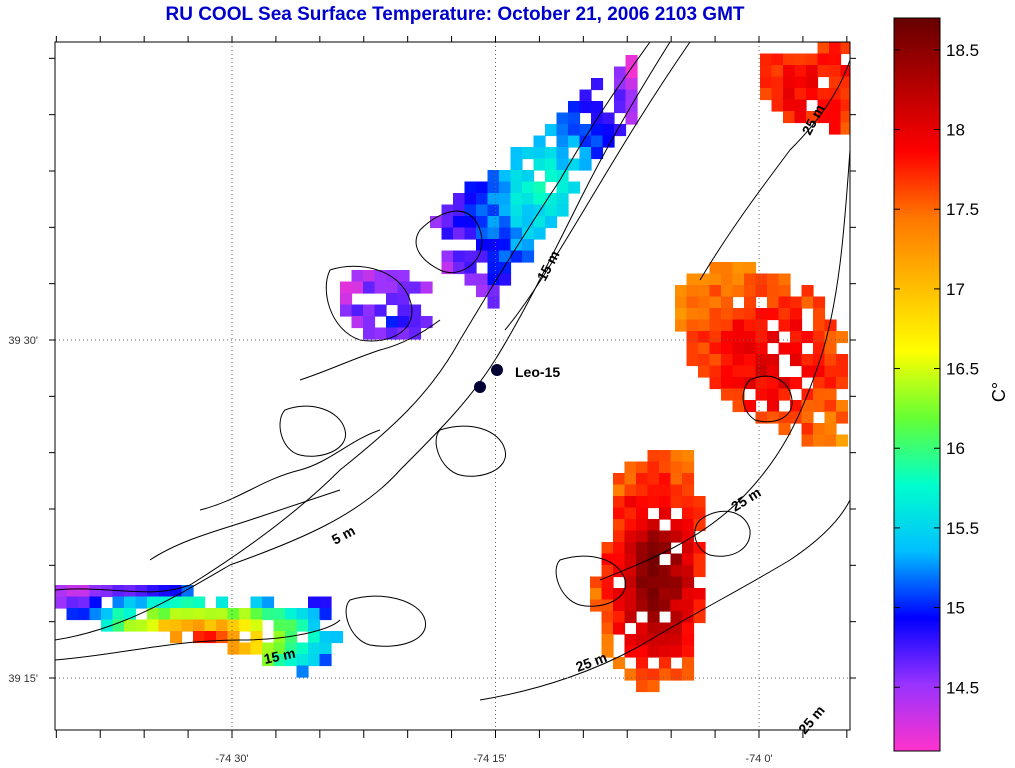 The image size is (1015, 768). What do you see at coordinates (497, 370) in the screenshot?
I see `leo-15-node-north` at bounding box center [497, 370].